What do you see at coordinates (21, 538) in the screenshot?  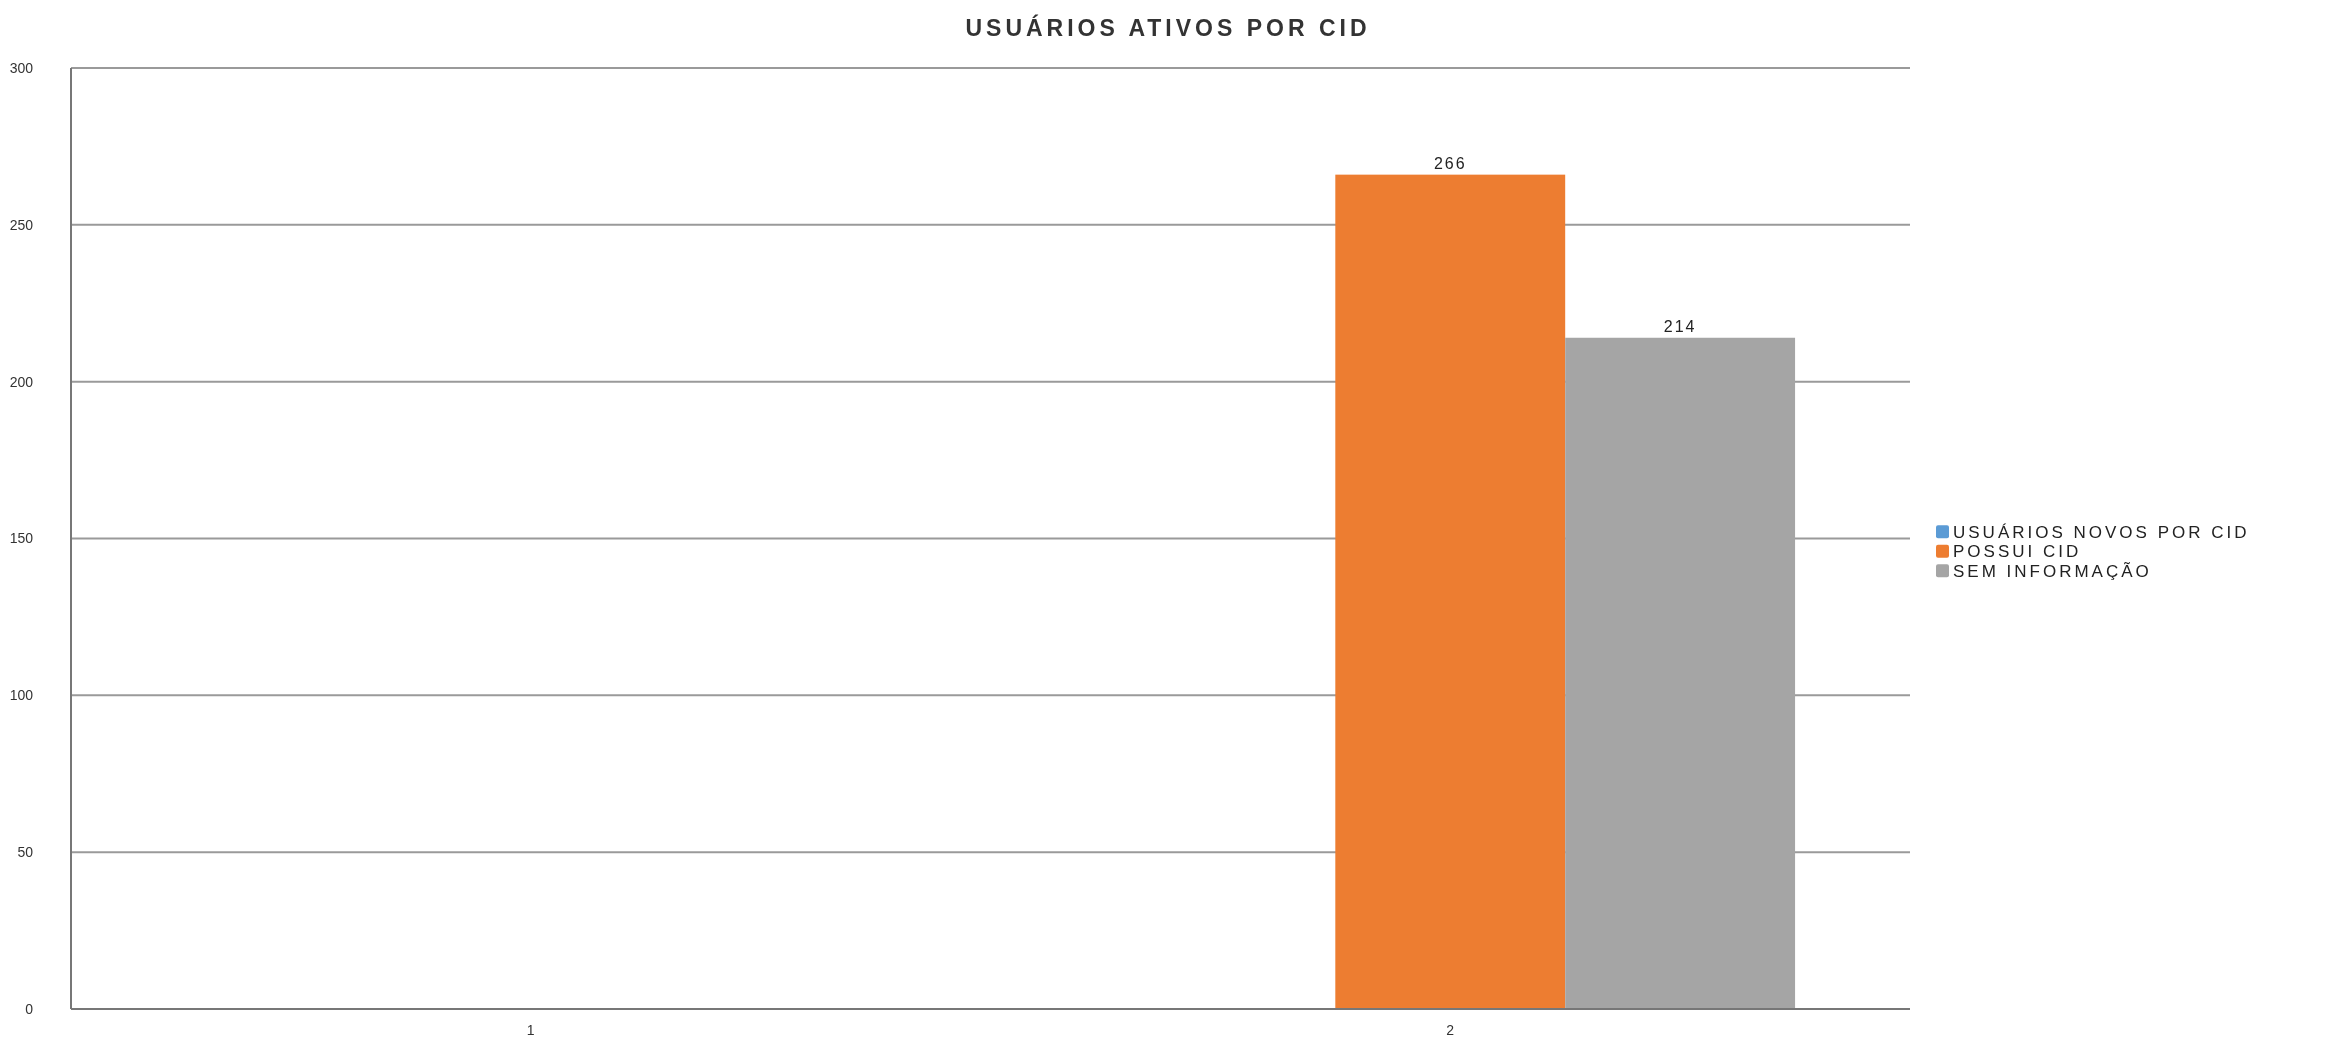 I see `y-tick-label: 150` at bounding box center [21, 538].